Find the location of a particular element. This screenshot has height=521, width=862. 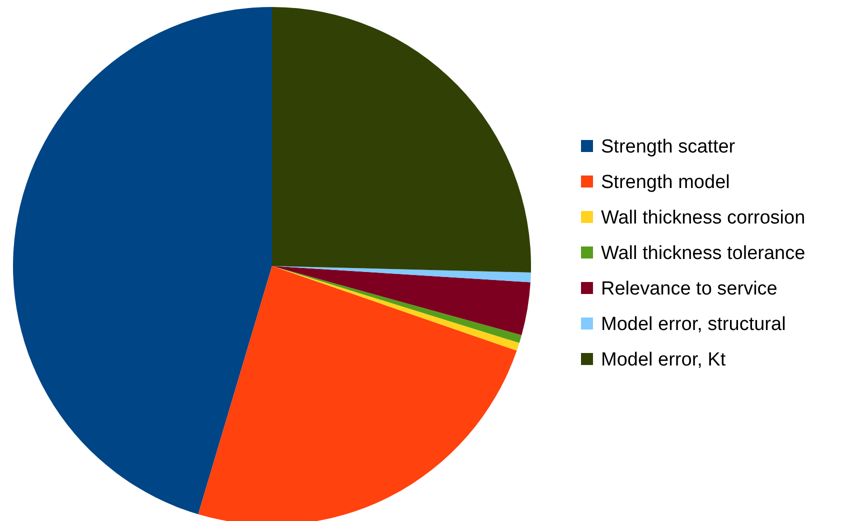

legend-label: Relevance to service is located at coordinates (689, 289).